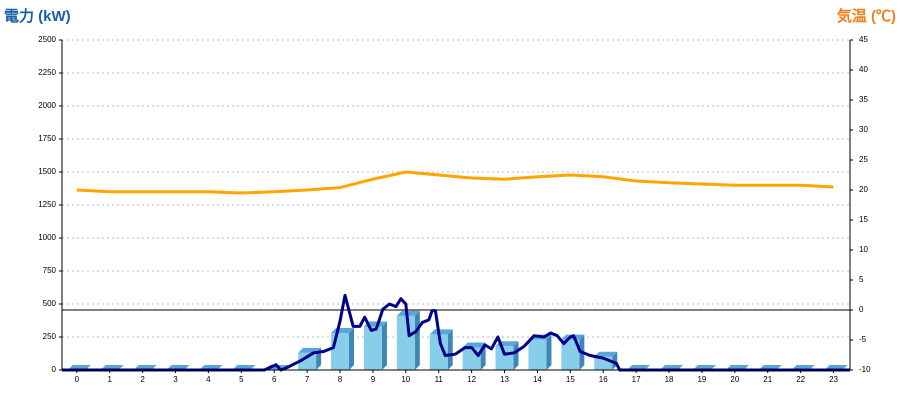 This screenshot has width=900, height=400. What do you see at coordinates (863, 99) in the screenshot?
I see `y2-tick-label: 35` at bounding box center [863, 99].